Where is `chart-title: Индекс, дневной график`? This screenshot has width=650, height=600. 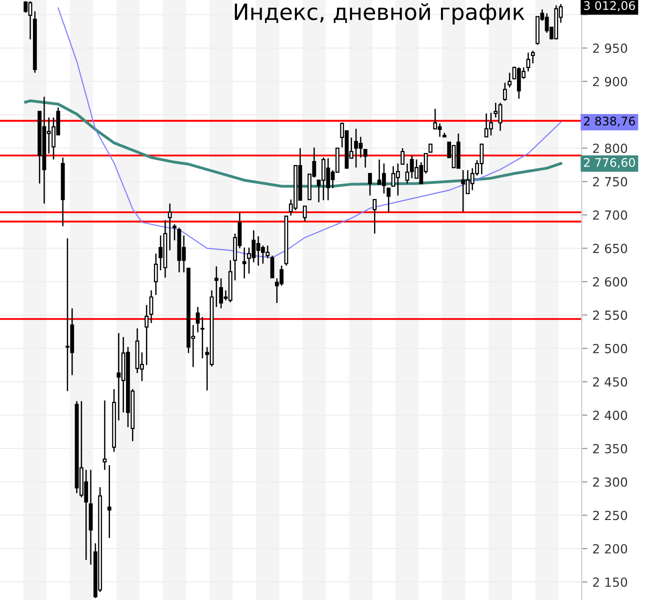 chart-title: Индекс, дневной график is located at coordinates (379, 14).